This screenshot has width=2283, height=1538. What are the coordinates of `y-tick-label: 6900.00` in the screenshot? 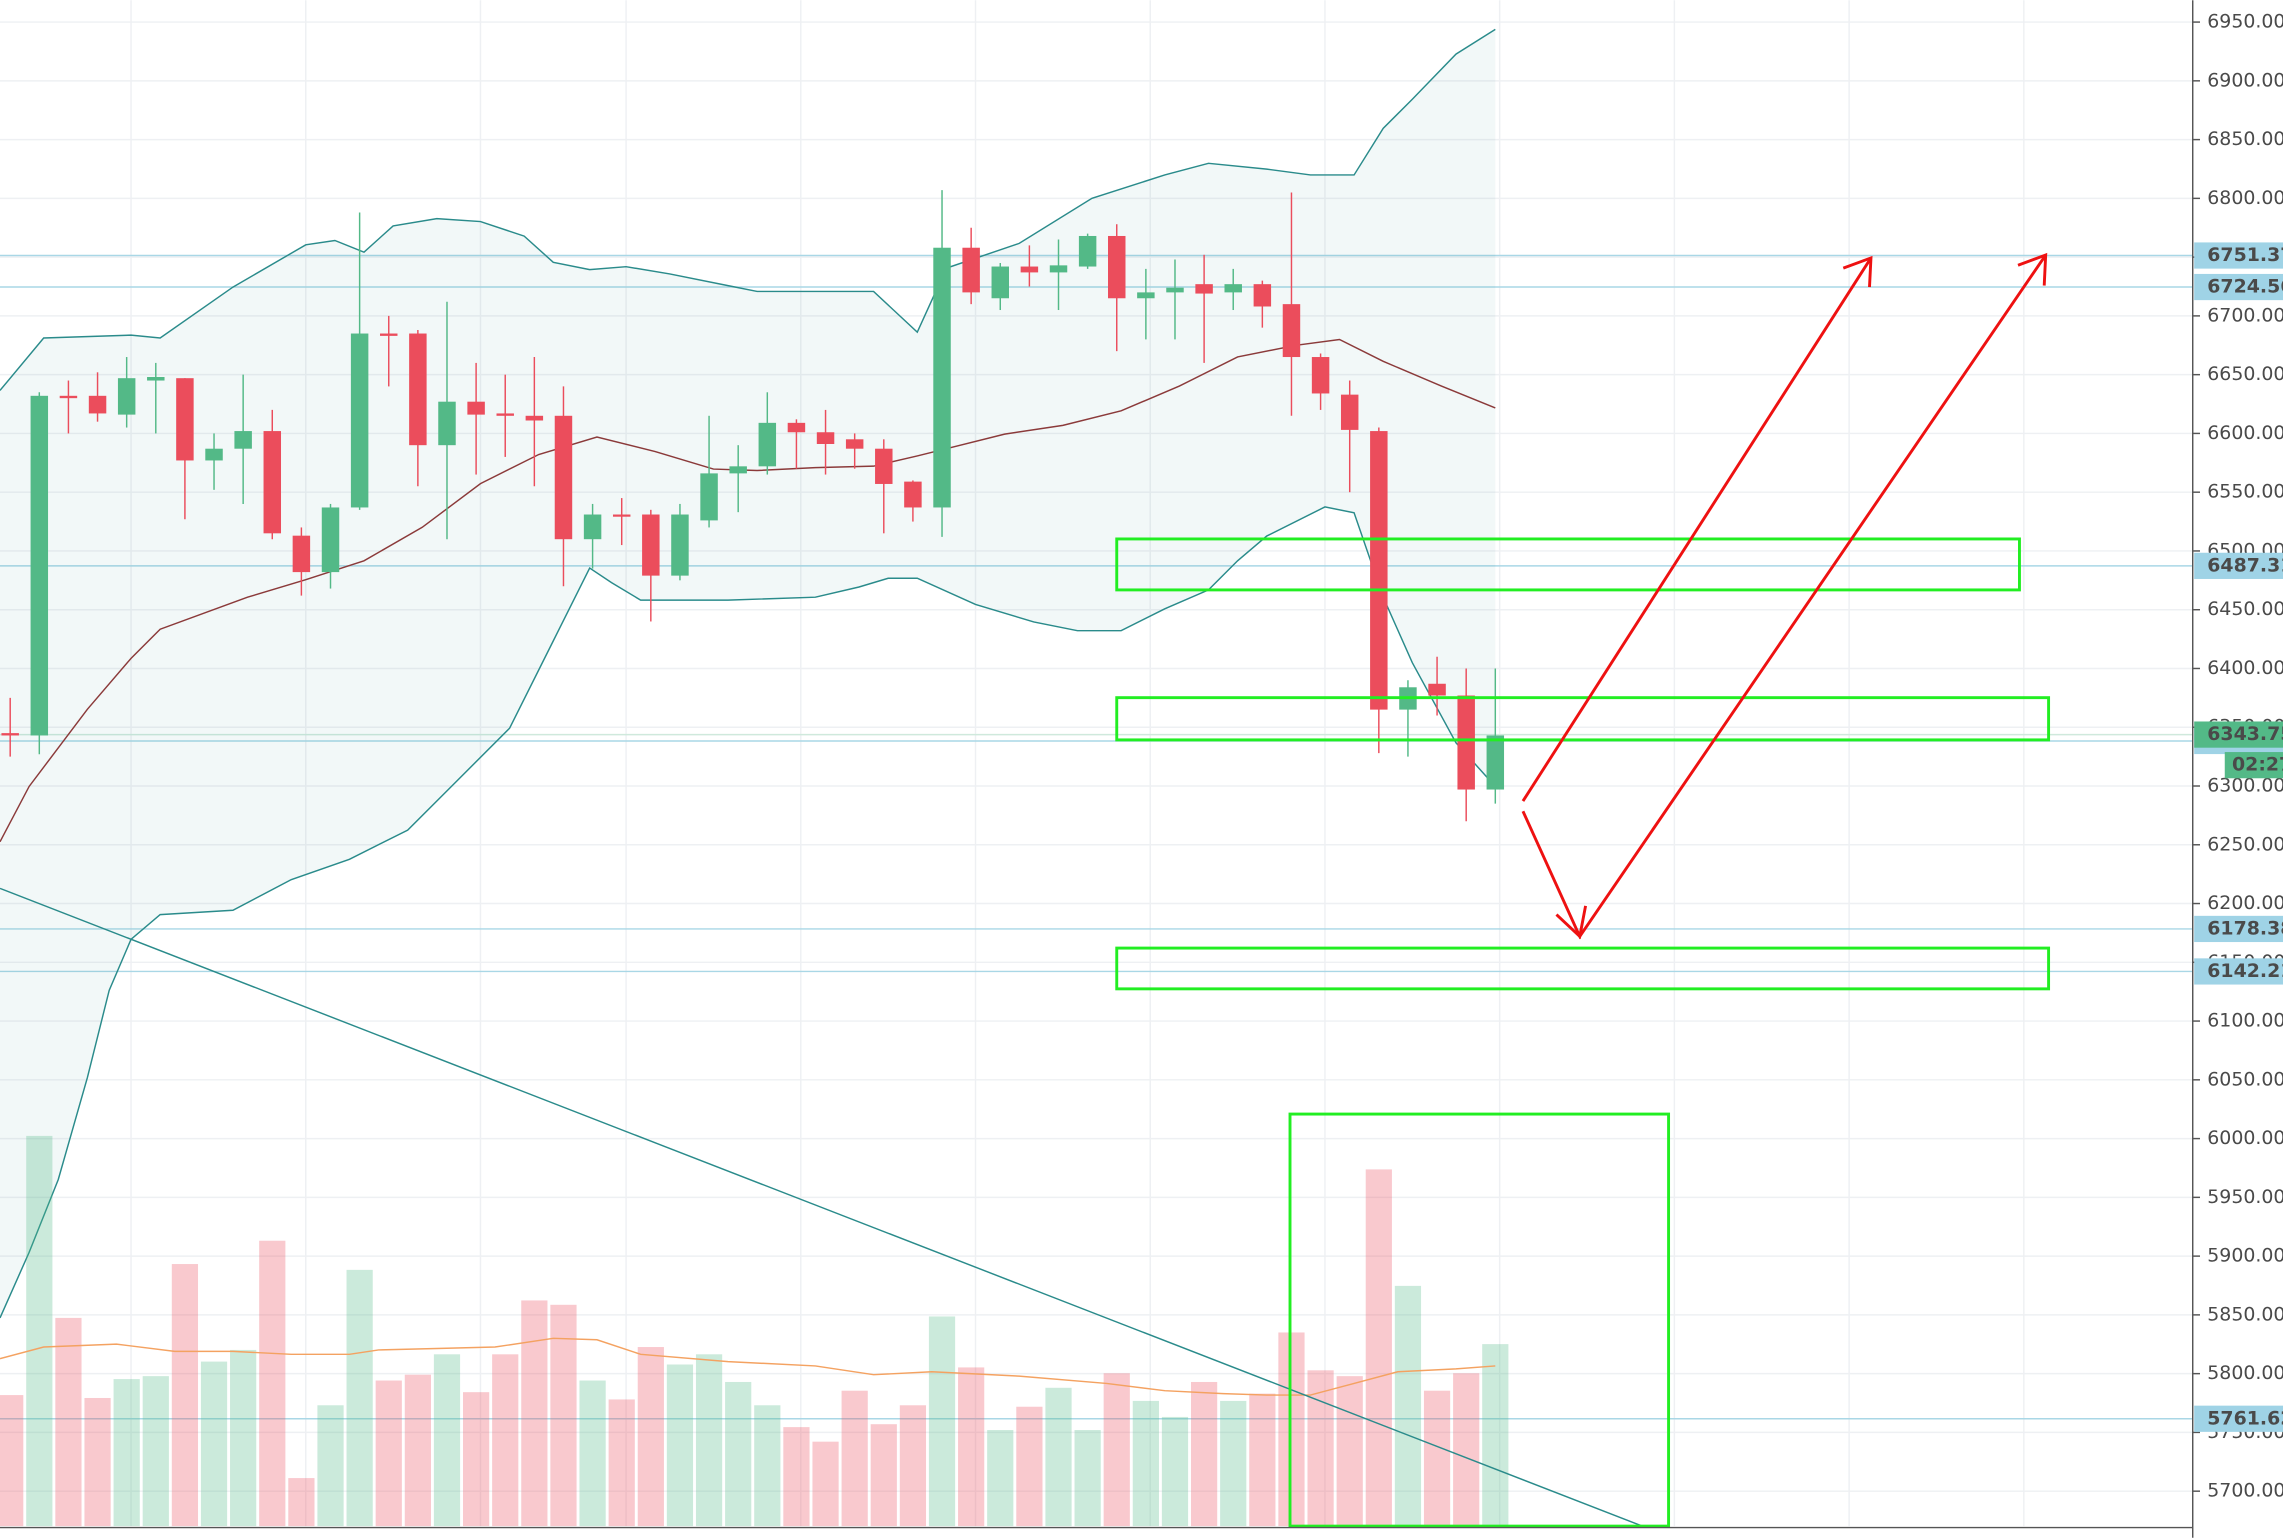 It's located at (2245, 80).